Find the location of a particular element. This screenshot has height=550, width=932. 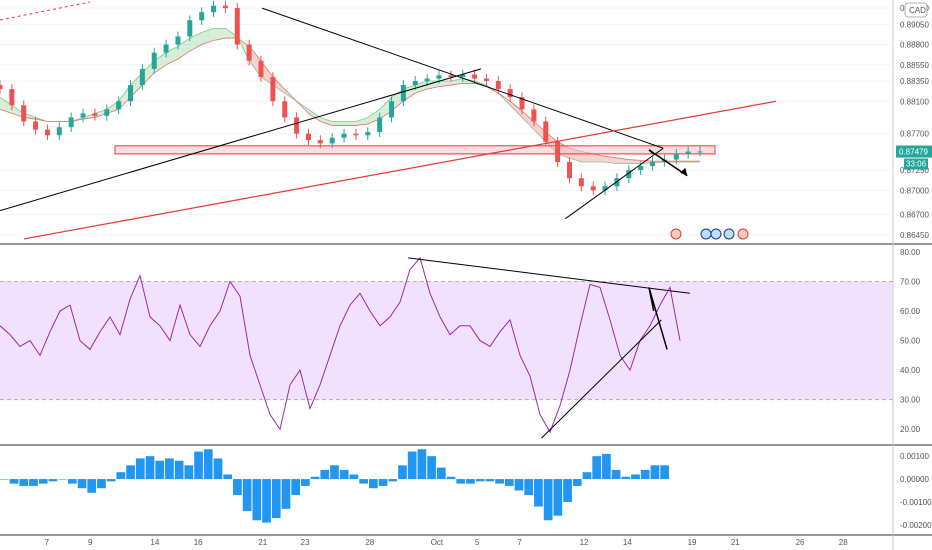

histogram-pane: 0.00100 0.00000 -0.00100 -0.00200 is located at coordinates (466, 489).